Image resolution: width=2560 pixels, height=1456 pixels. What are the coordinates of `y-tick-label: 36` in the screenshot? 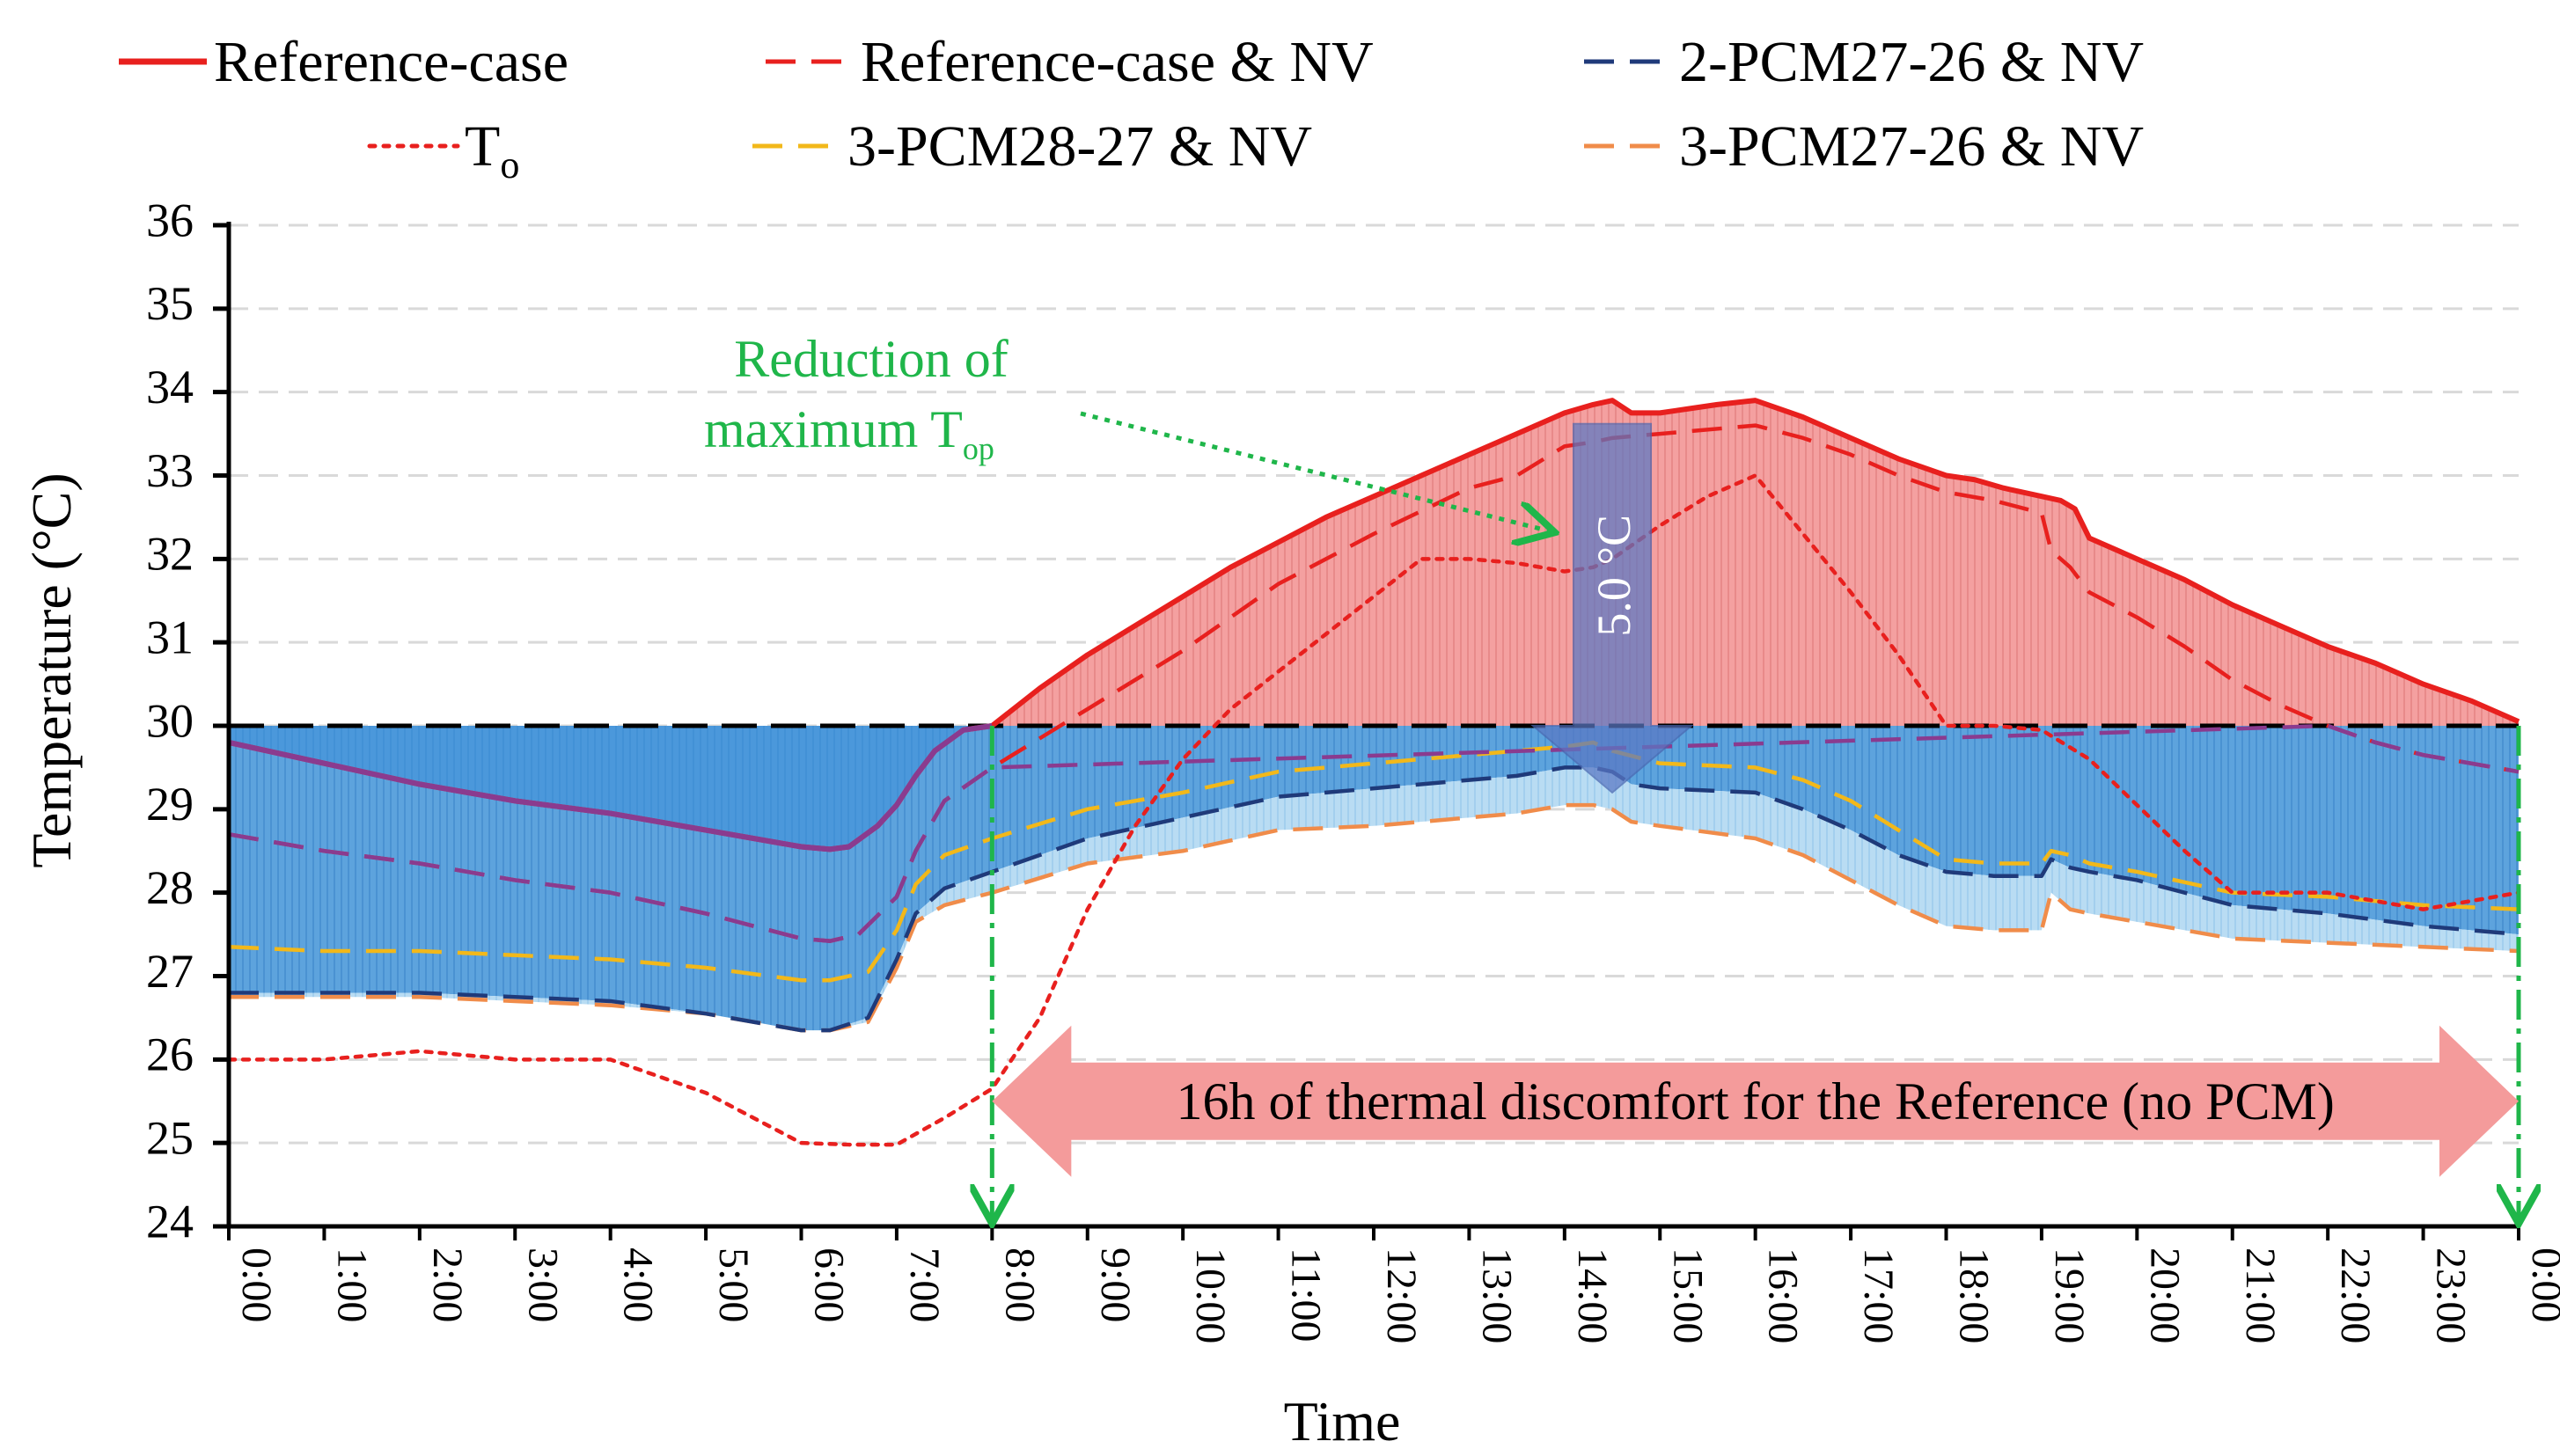 It's located at (170, 220).